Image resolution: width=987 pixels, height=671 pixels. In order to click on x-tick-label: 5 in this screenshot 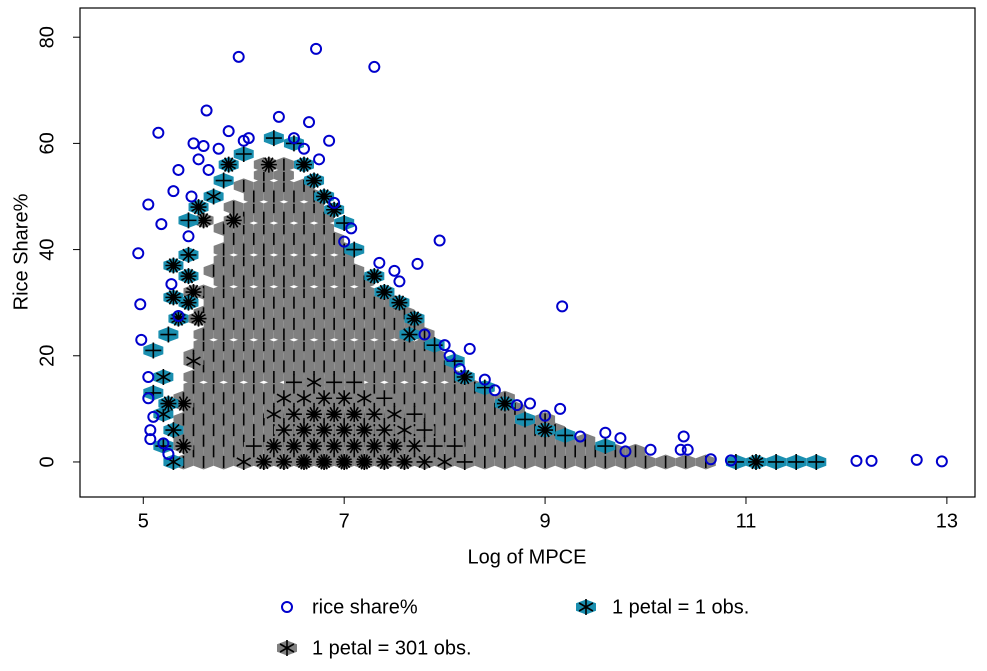, I will do `click(143, 521)`.